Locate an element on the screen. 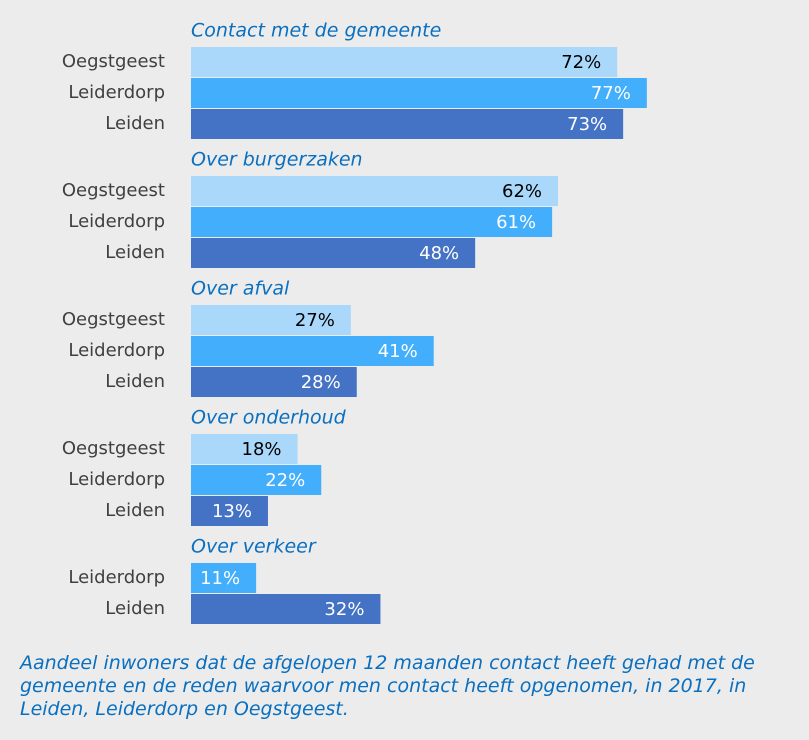  value-label: 18% is located at coordinates (262, 449).